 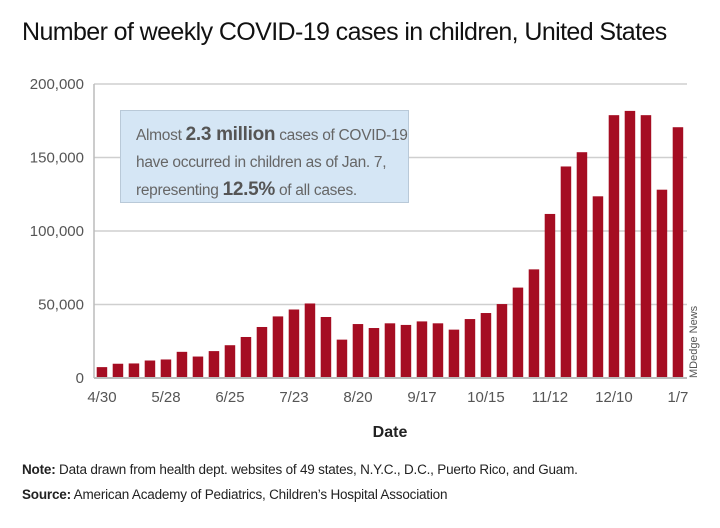 What do you see at coordinates (390, 432) in the screenshot?
I see `x-axis-label: Date` at bounding box center [390, 432].